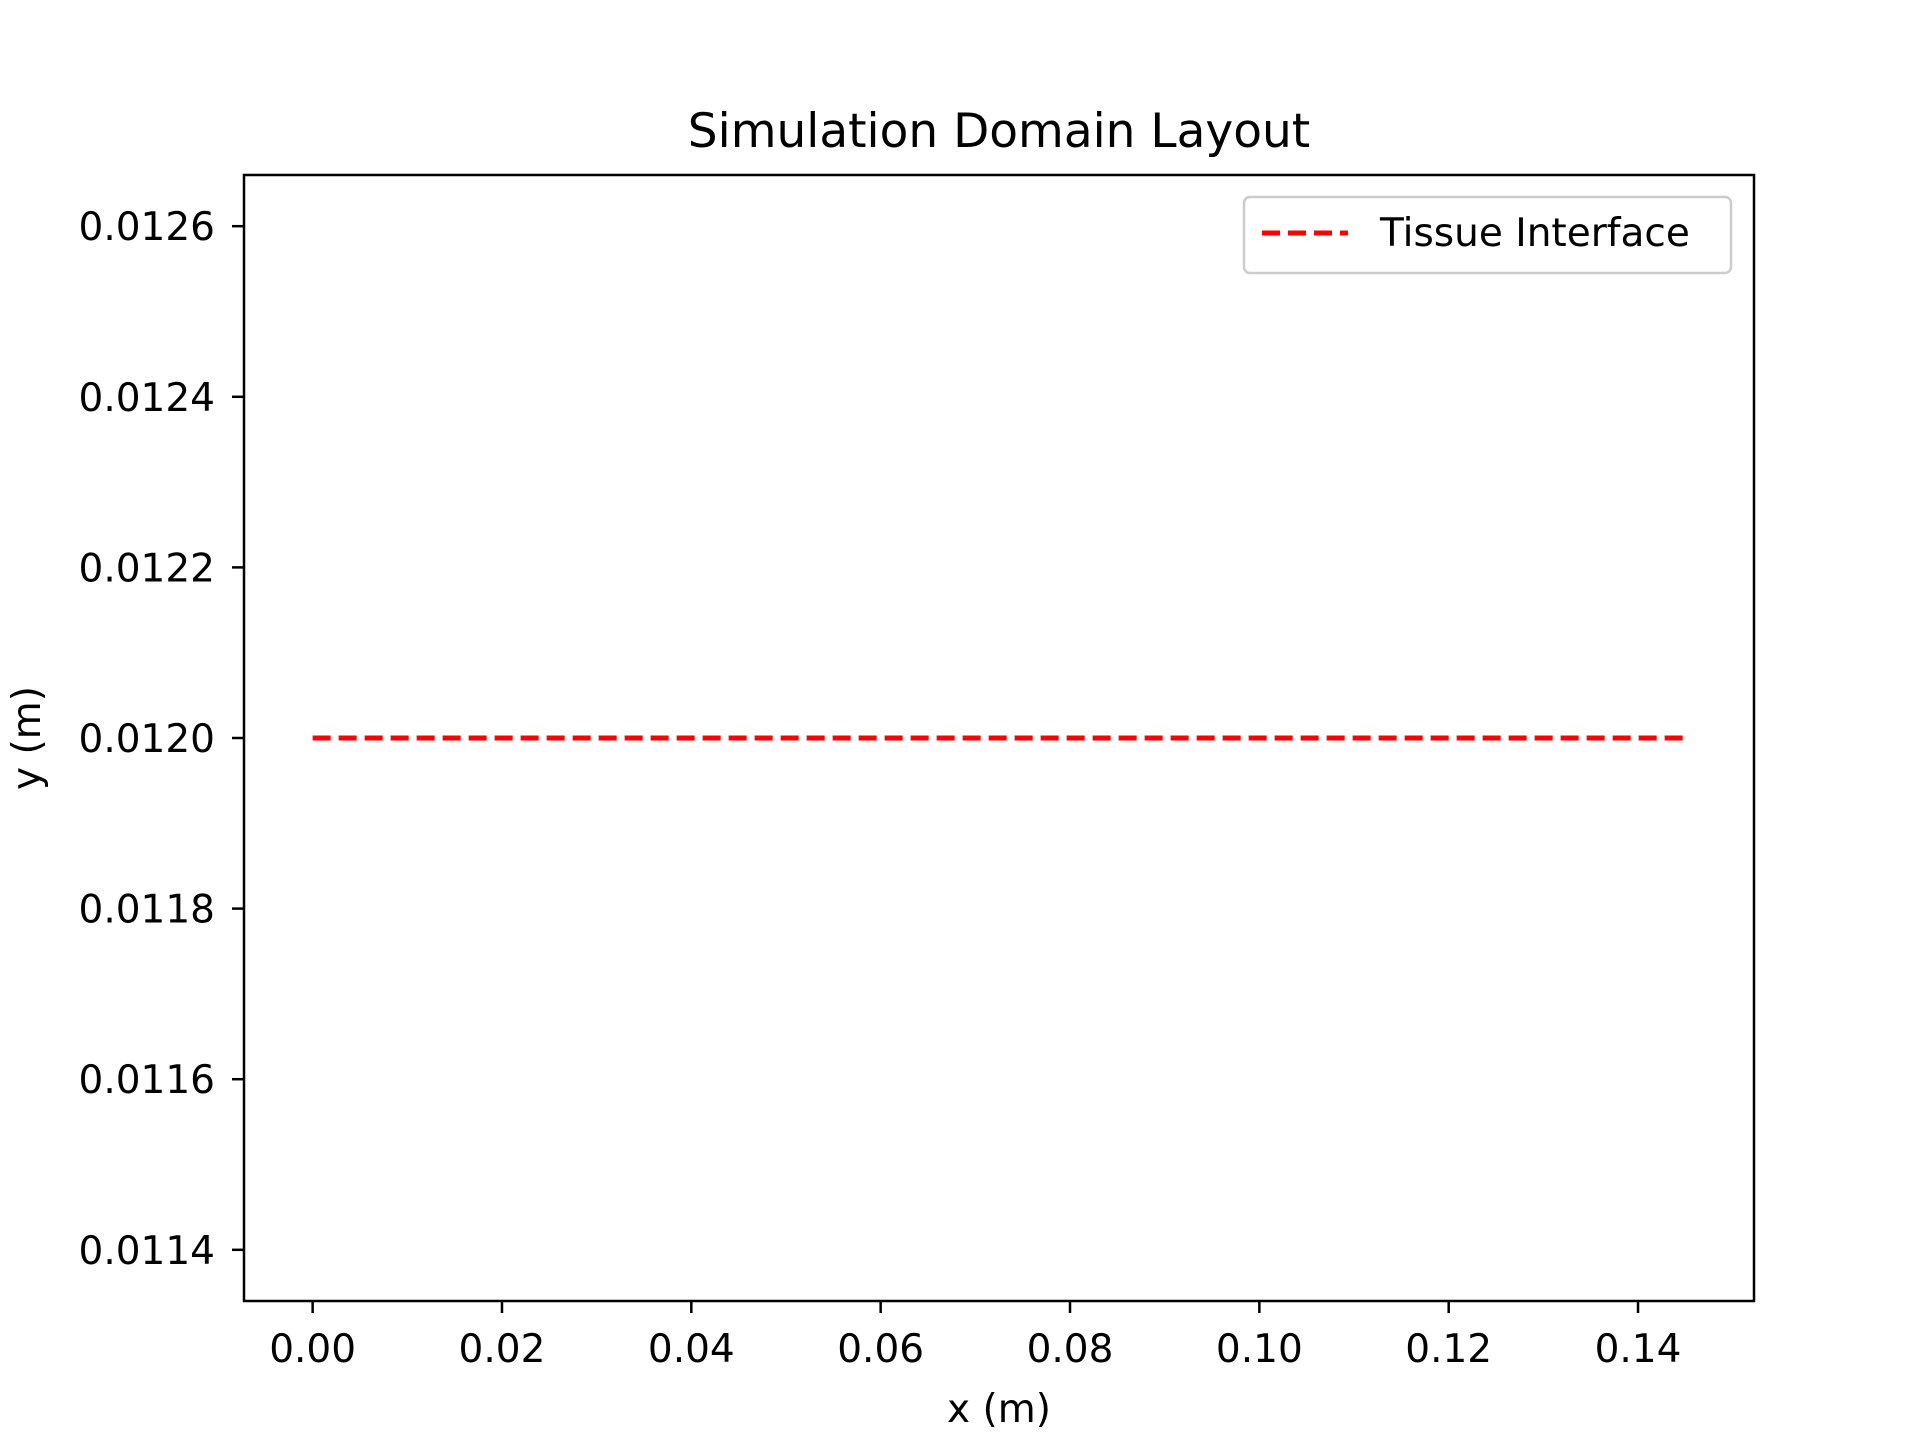 This screenshot has height=1444, width=1920. I want to click on legend-label-tissue-interface: Tissue Interface, so click(1534, 233).